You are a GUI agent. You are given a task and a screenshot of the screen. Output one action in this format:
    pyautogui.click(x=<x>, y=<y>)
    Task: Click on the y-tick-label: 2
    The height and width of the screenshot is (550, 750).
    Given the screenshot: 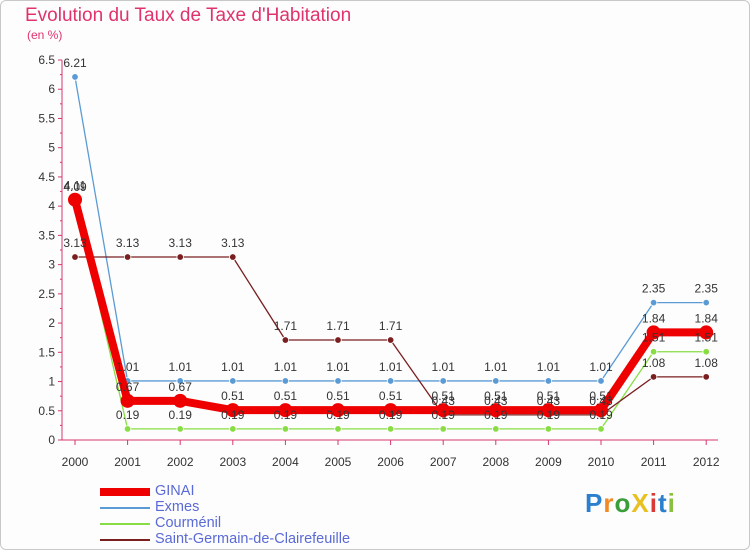 What is the action you would take?
    pyautogui.click(x=51, y=323)
    